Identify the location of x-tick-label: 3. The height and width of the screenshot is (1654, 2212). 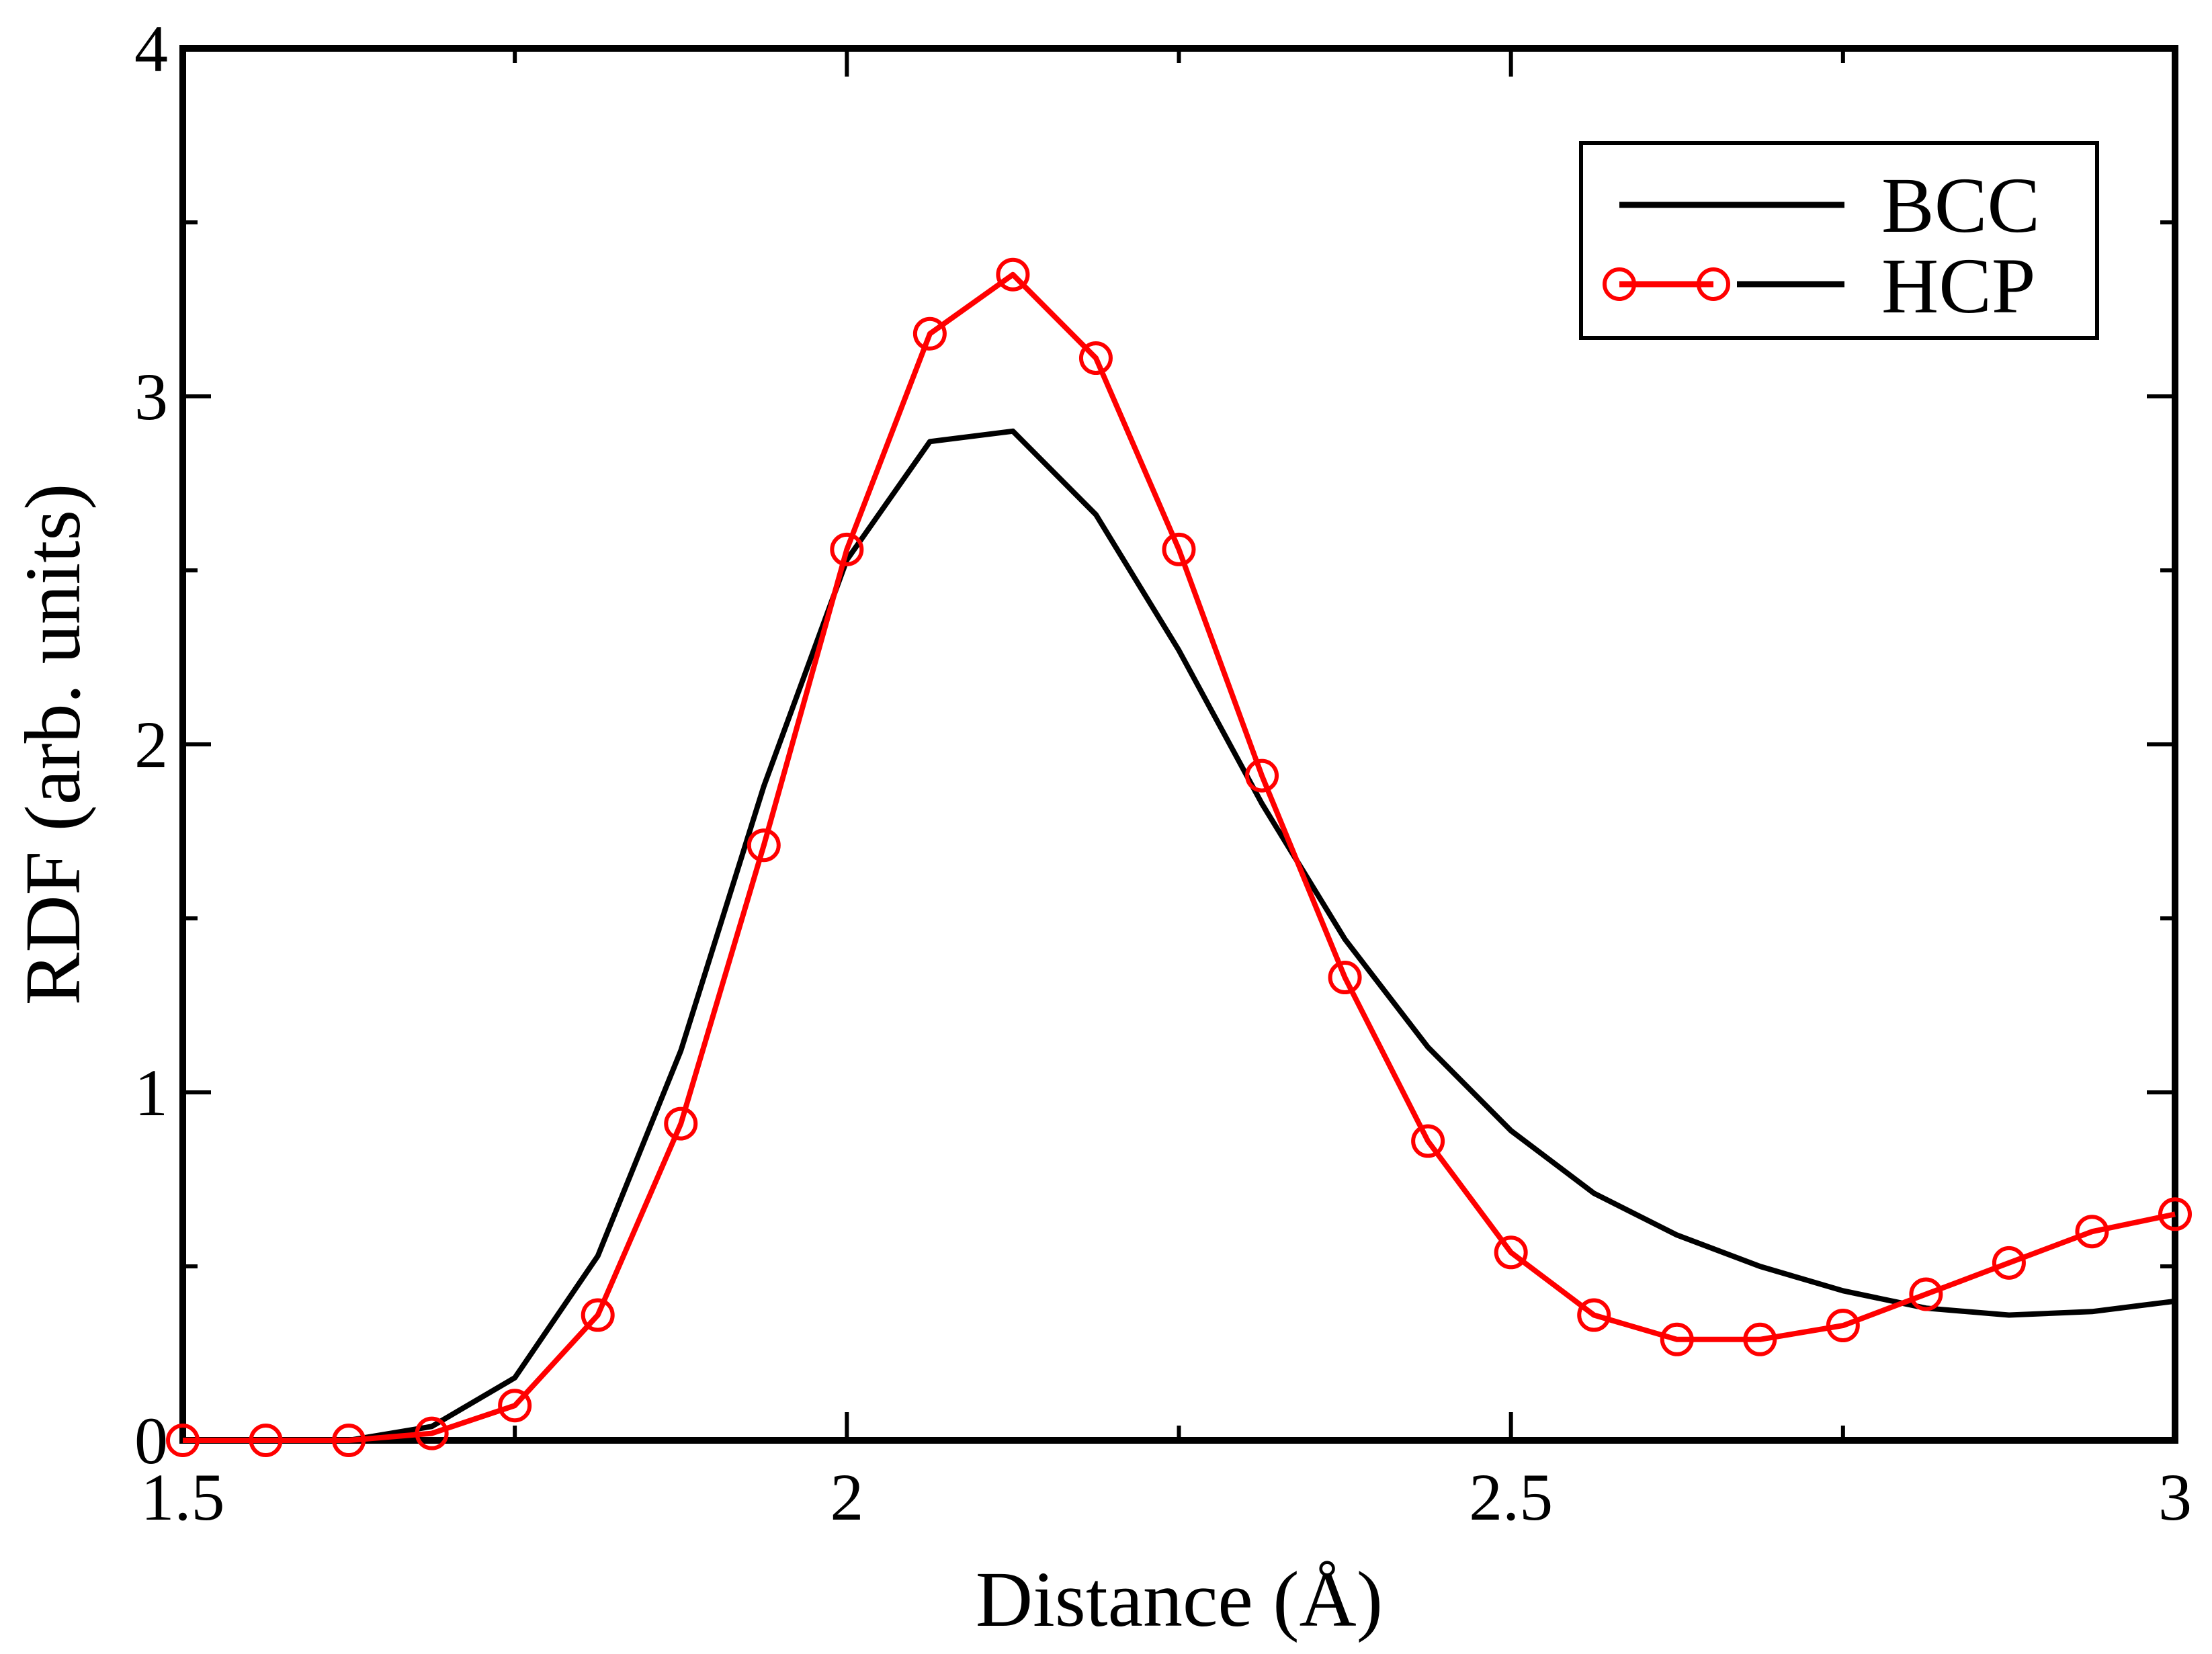
(2175, 1497).